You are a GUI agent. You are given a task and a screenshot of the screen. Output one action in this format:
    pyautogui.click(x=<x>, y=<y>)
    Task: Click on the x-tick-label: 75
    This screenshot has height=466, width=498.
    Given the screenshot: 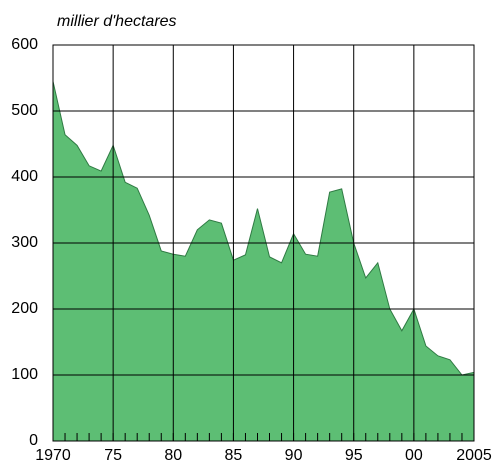 What is the action you would take?
    pyautogui.click(x=113, y=455)
    